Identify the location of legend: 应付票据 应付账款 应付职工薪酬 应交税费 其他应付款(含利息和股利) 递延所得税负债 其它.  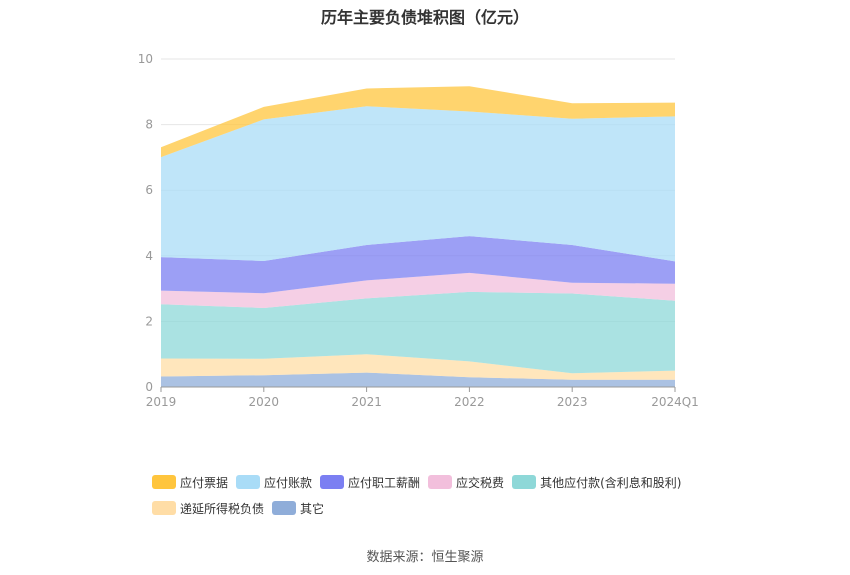
(452, 498).